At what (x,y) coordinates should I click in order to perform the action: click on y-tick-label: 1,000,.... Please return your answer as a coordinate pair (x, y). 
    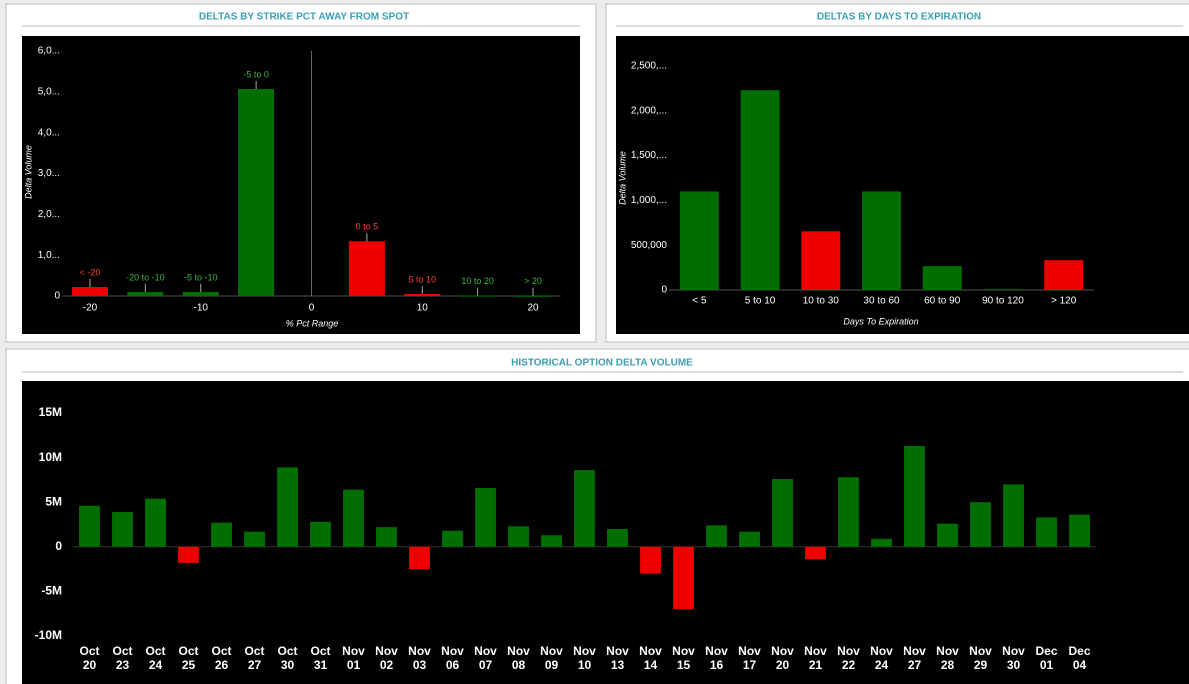
    Looking at the image, I should click on (649, 200).